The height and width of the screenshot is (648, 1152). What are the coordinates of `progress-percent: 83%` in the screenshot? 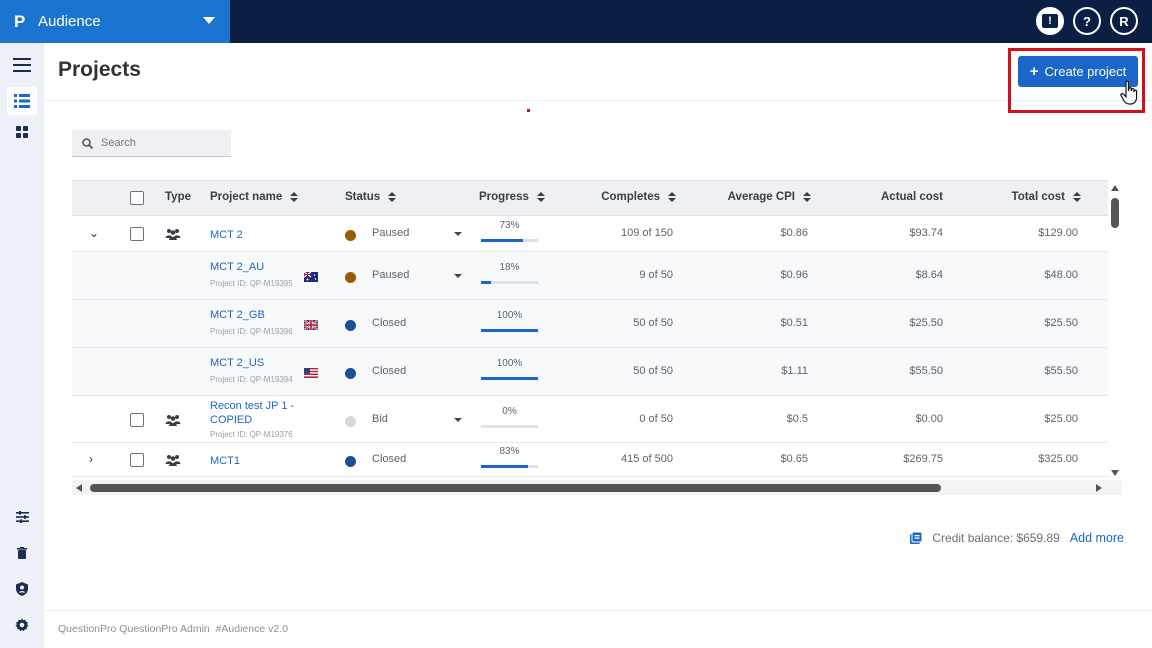 It's located at (509, 451).